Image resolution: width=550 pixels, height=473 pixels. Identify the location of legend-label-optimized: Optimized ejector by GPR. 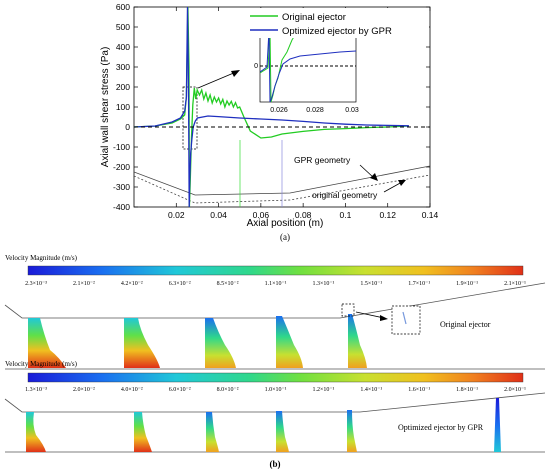
(337, 31).